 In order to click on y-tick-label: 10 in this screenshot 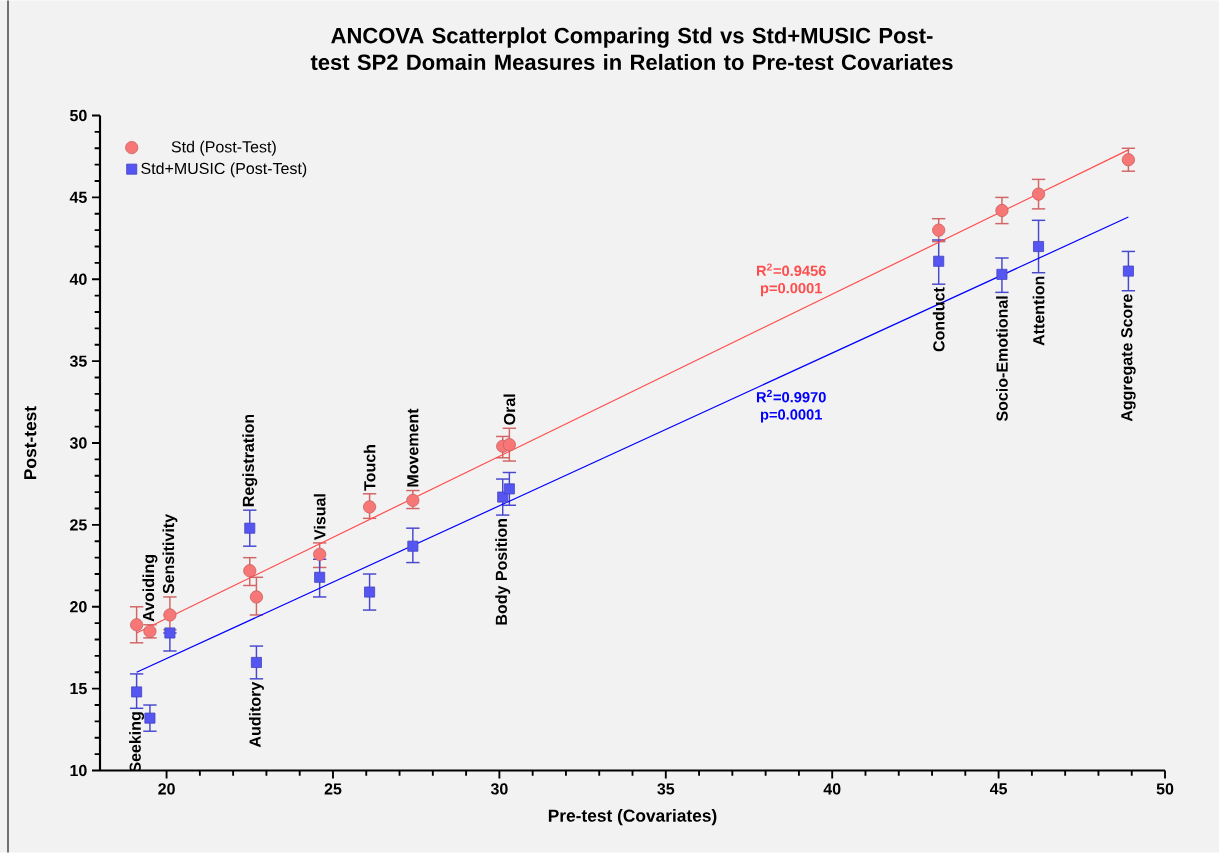, I will do `click(78, 770)`.